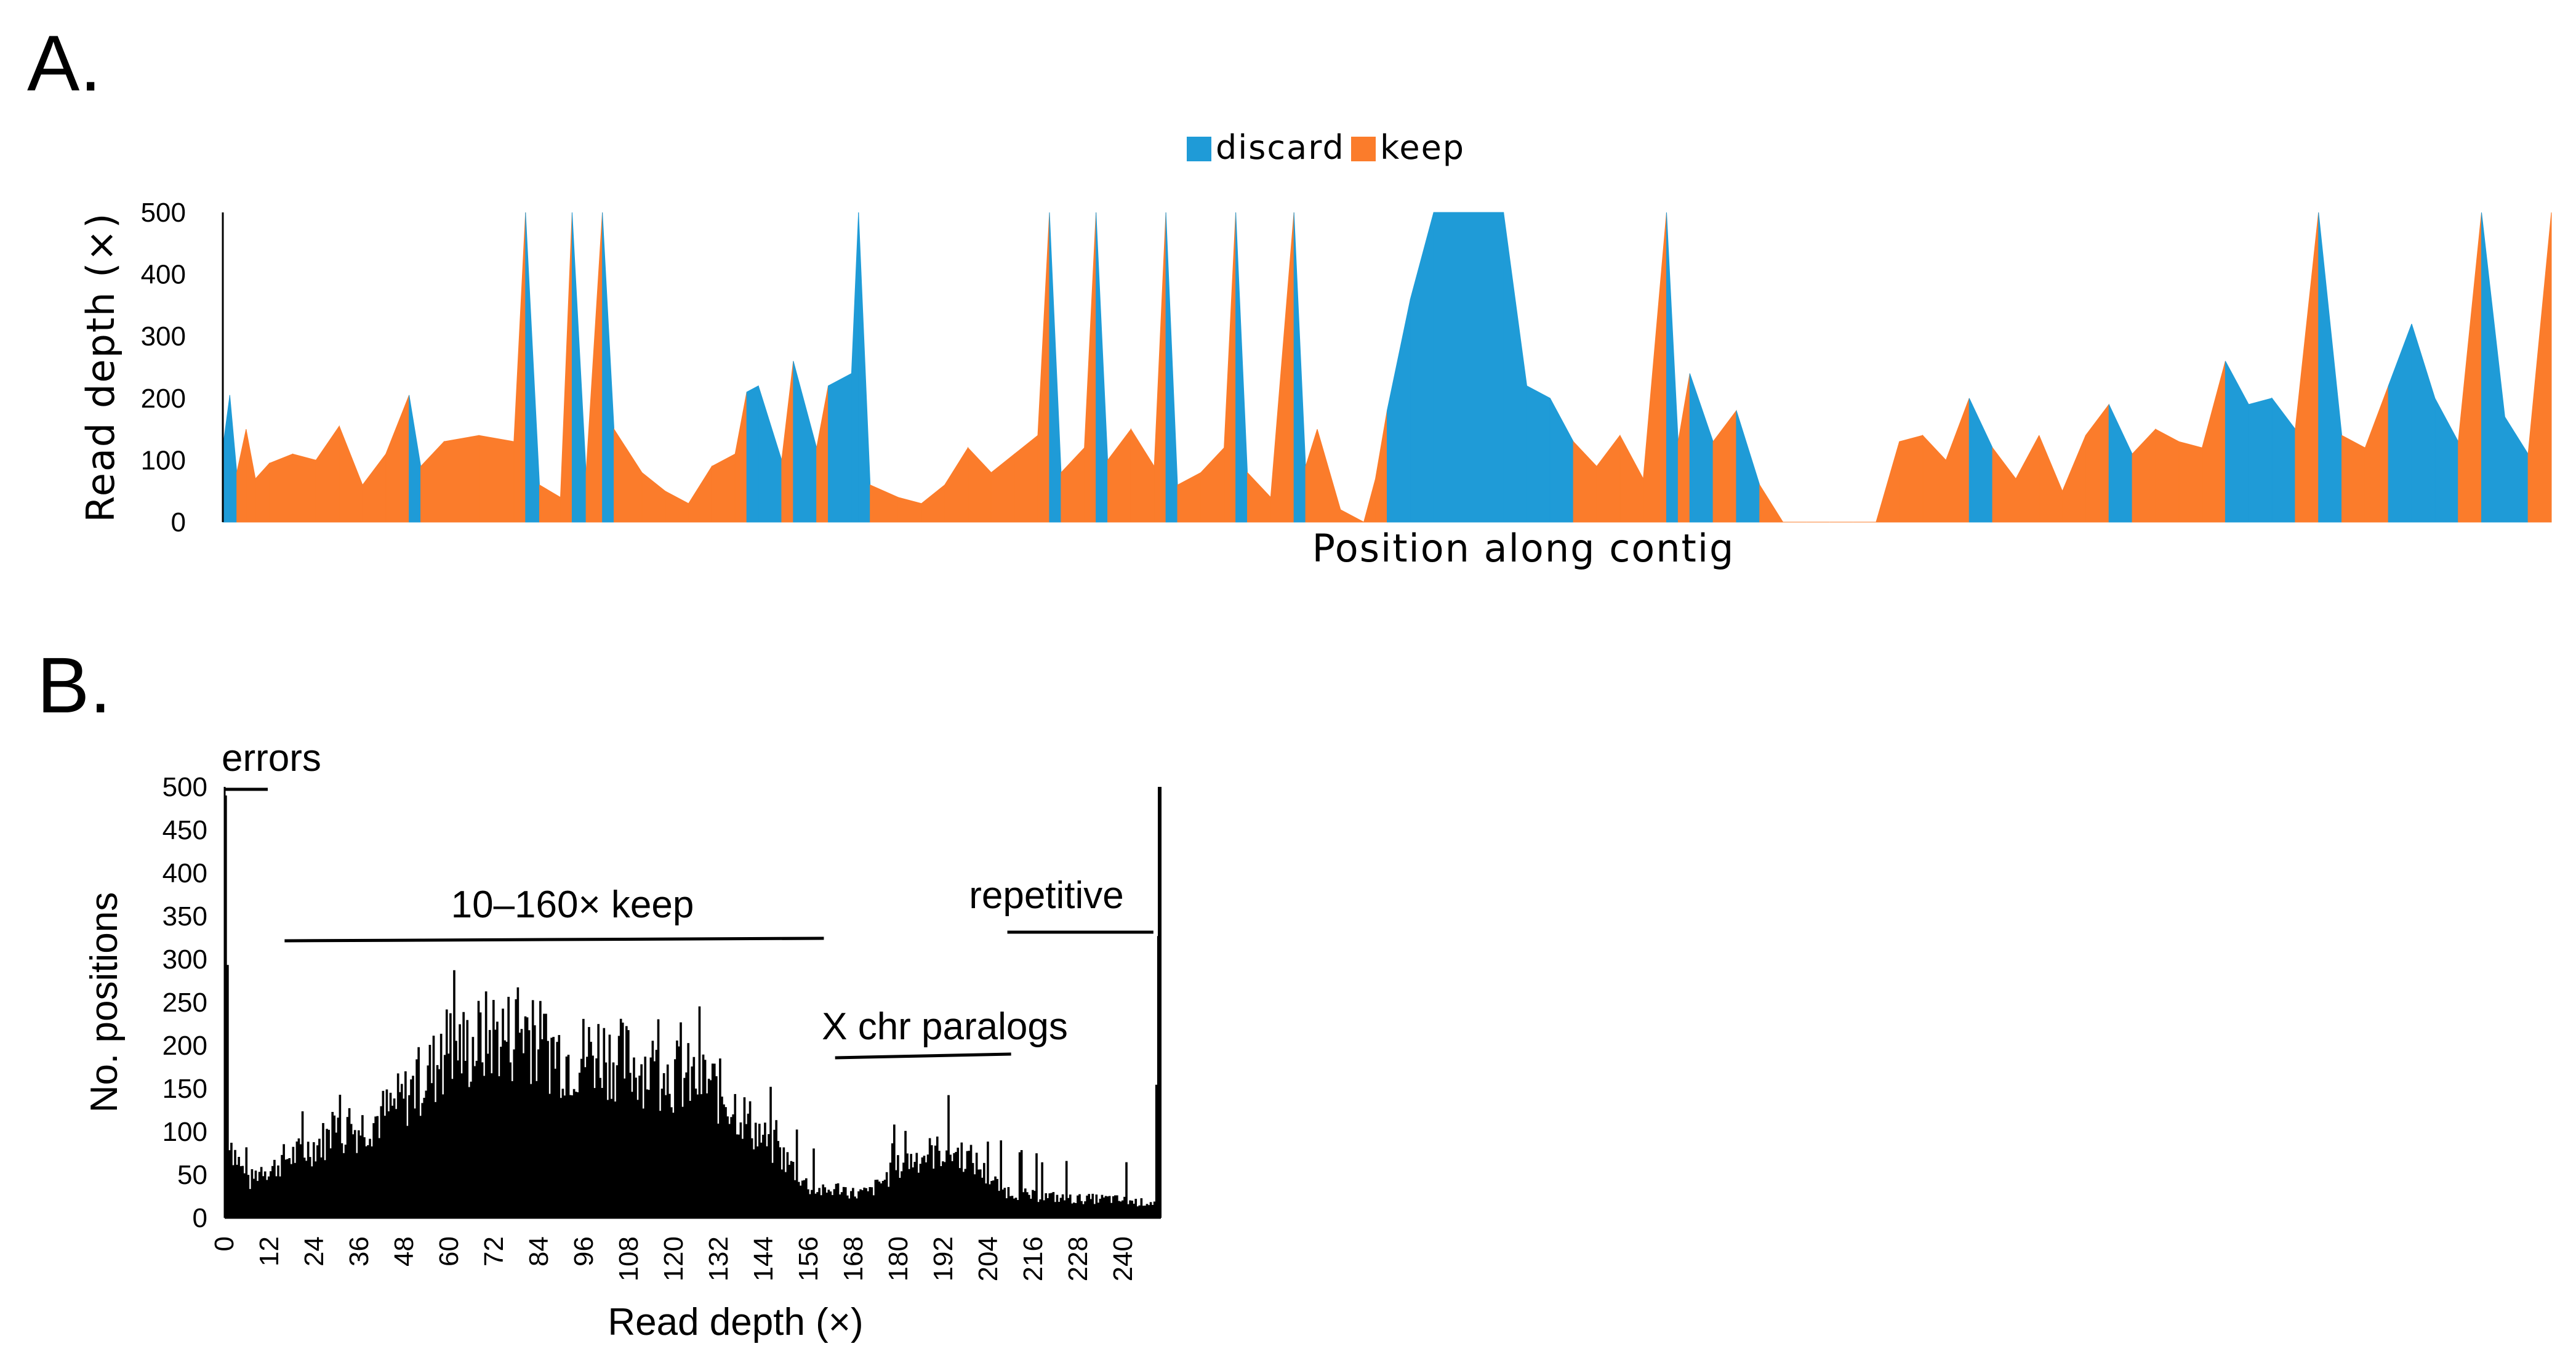 The image size is (2576, 1357). I want to click on panel-b-x-tick-label: 120, so click(674, 1258).